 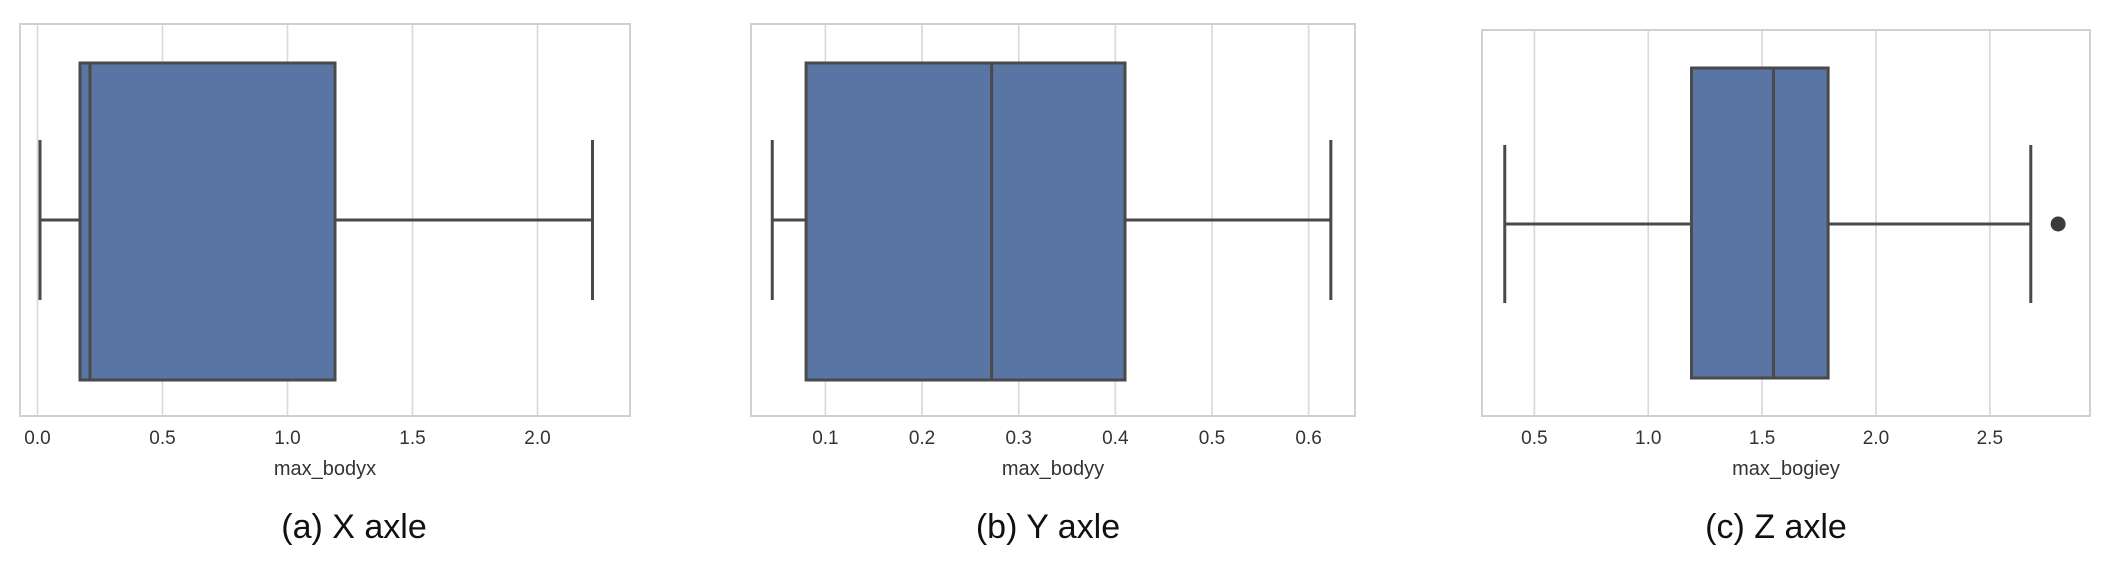 What do you see at coordinates (1990, 438) in the screenshot?
I see `tick-label-4: 2.5` at bounding box center [1990, 438].